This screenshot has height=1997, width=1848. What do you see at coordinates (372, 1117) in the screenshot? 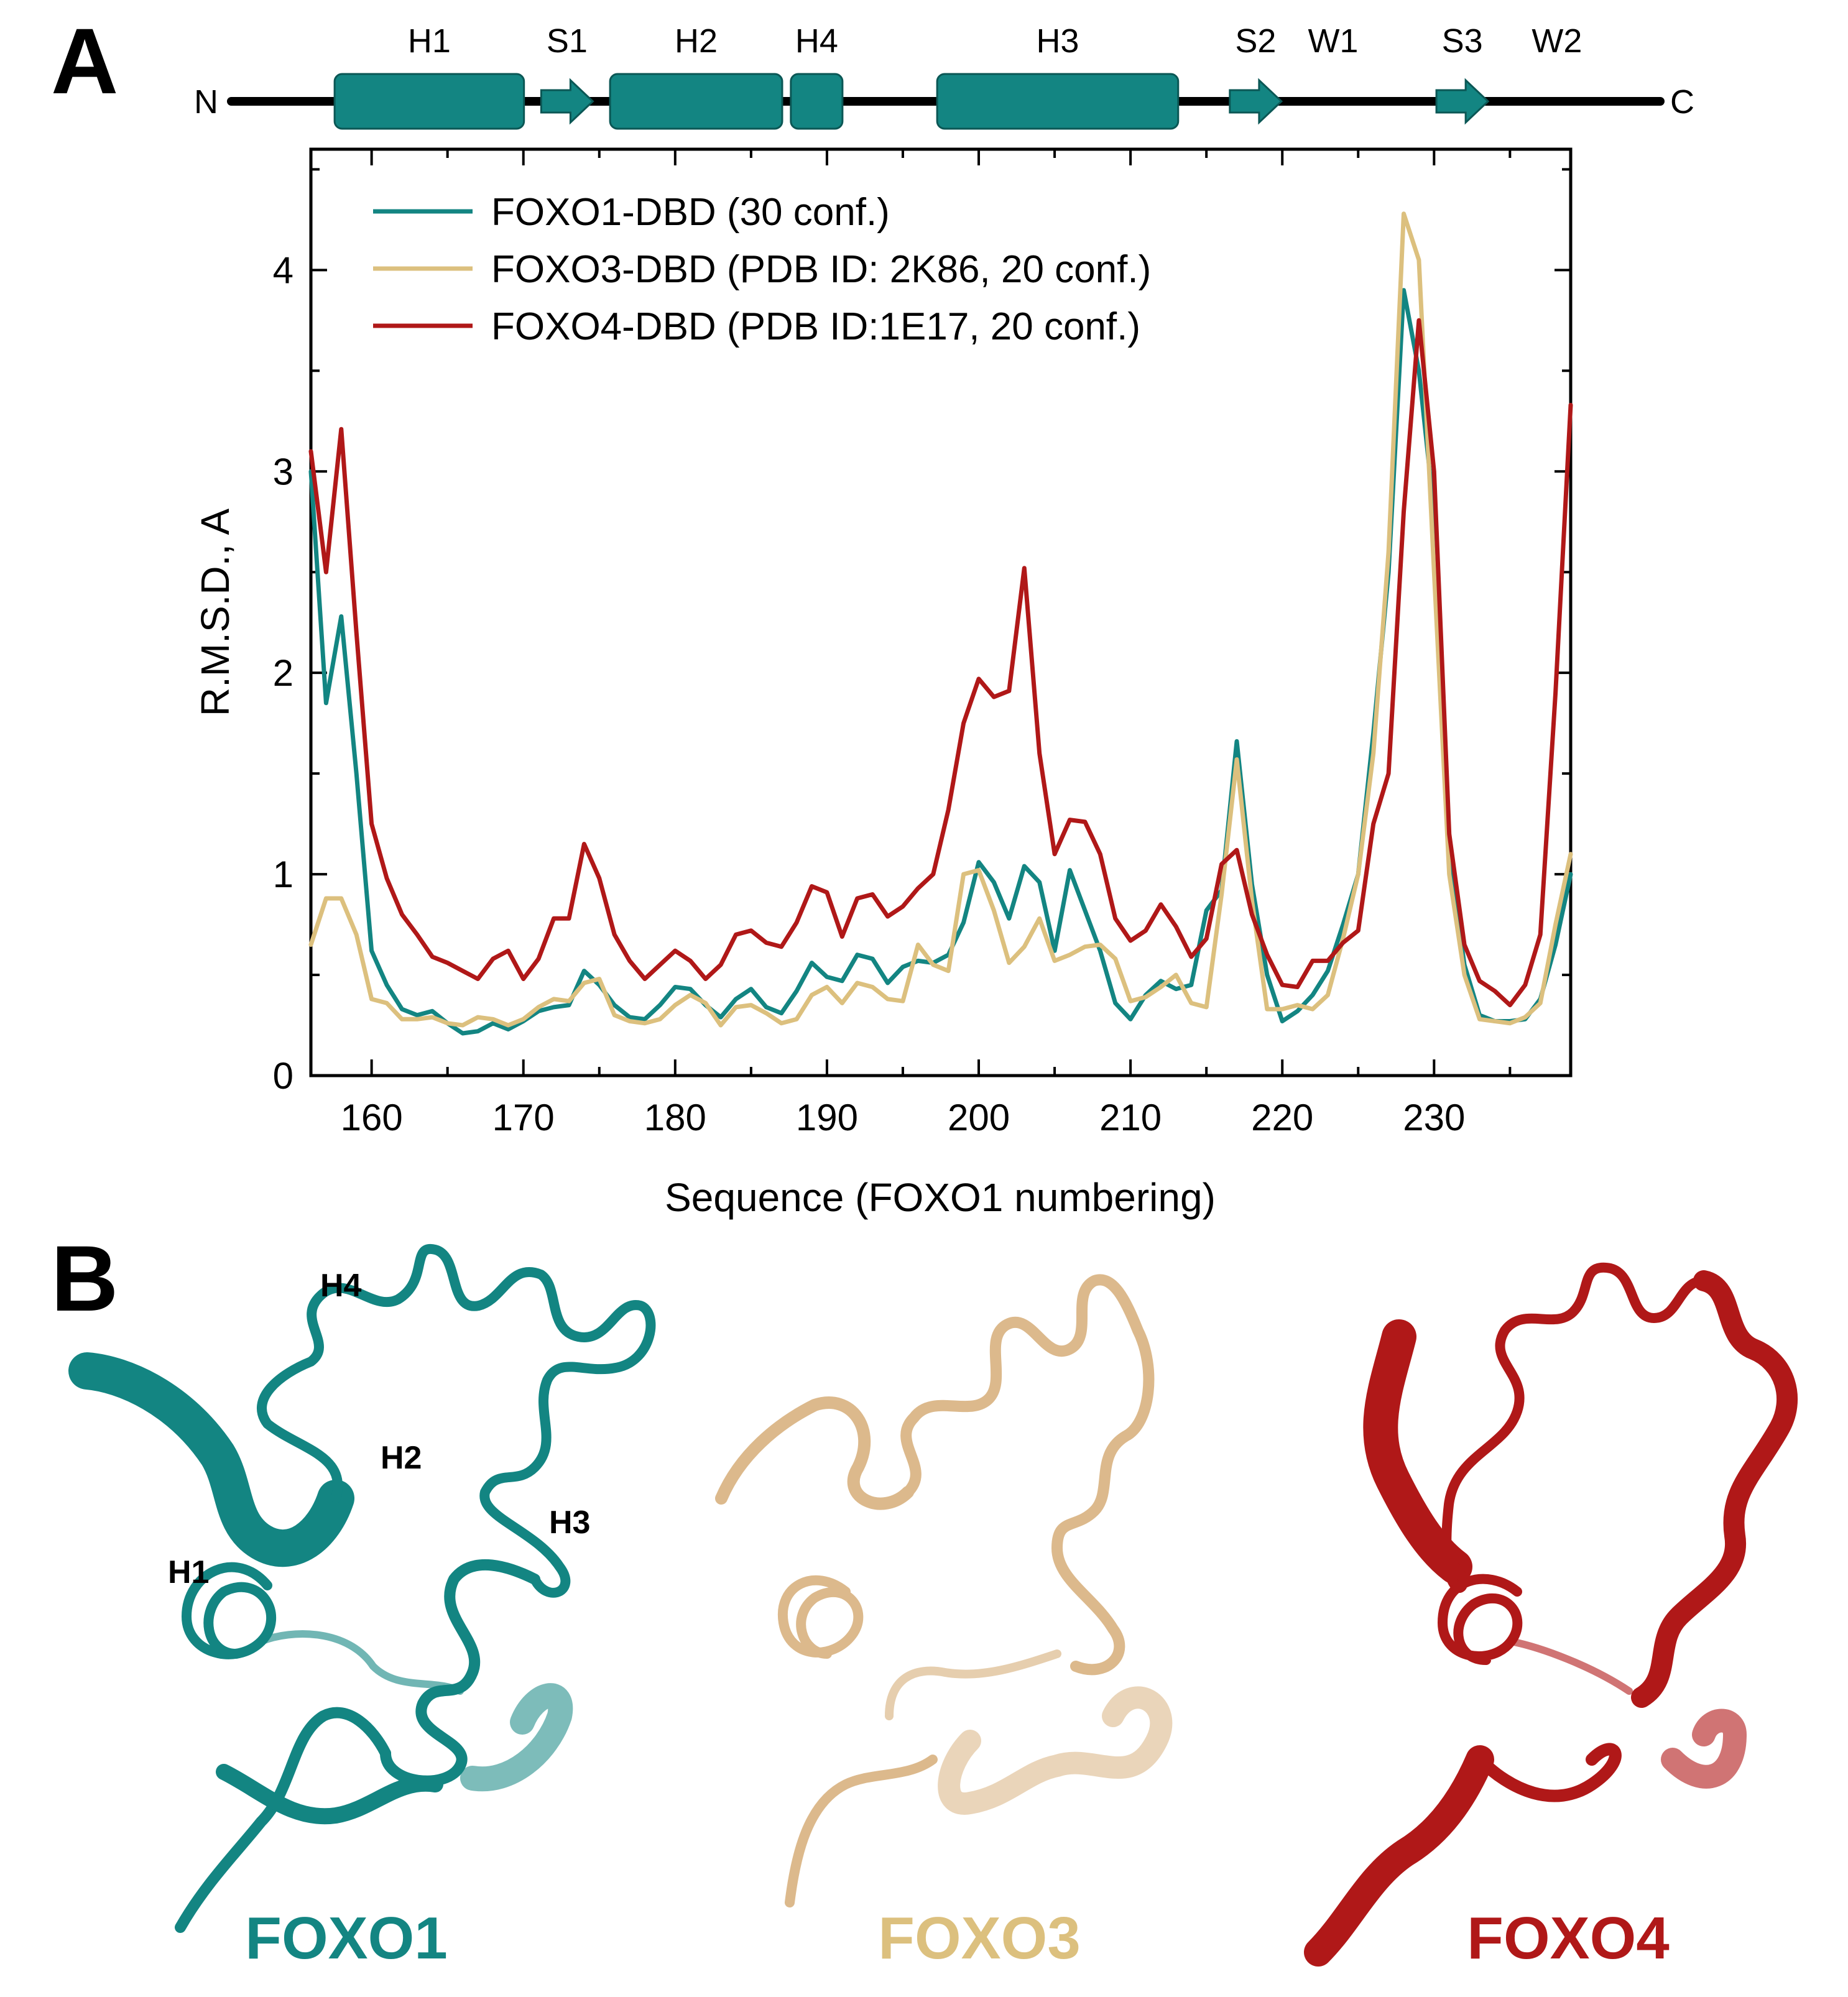
I see `x-tick-label: 160` at bounding box center [372, 1117].